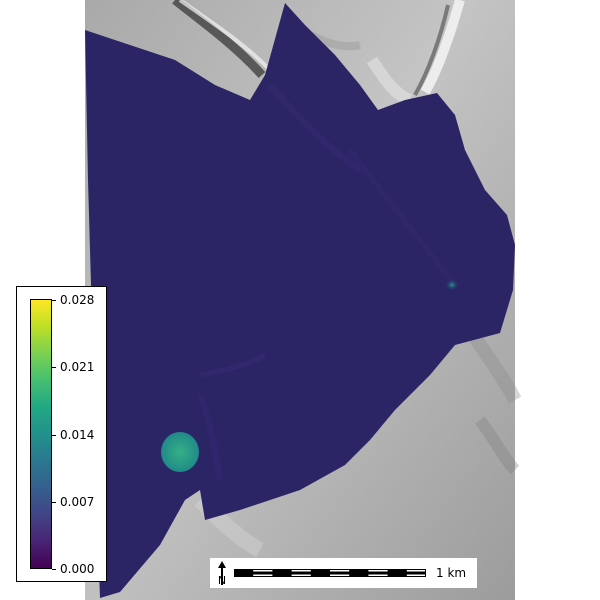 The image size is (600, 600). Describe the element at coordinates (77, 435) in the screenshot. I see `colorbar-label: 0.014` at that location.